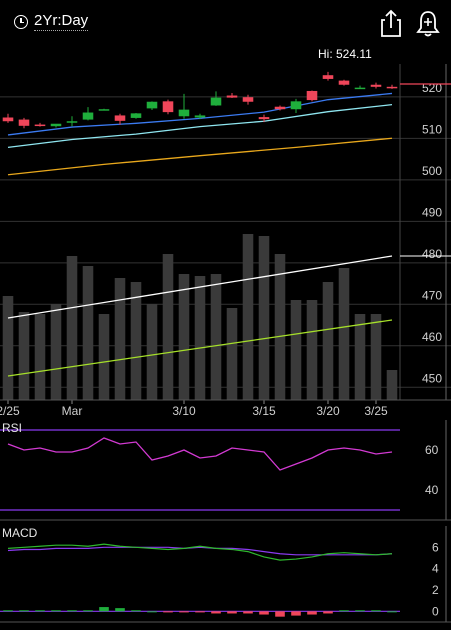 The image size is (451, 630). Describe the element at coordinates (432, 490) in the screenshot. I see `rsi-tick-label: 40` at that location.